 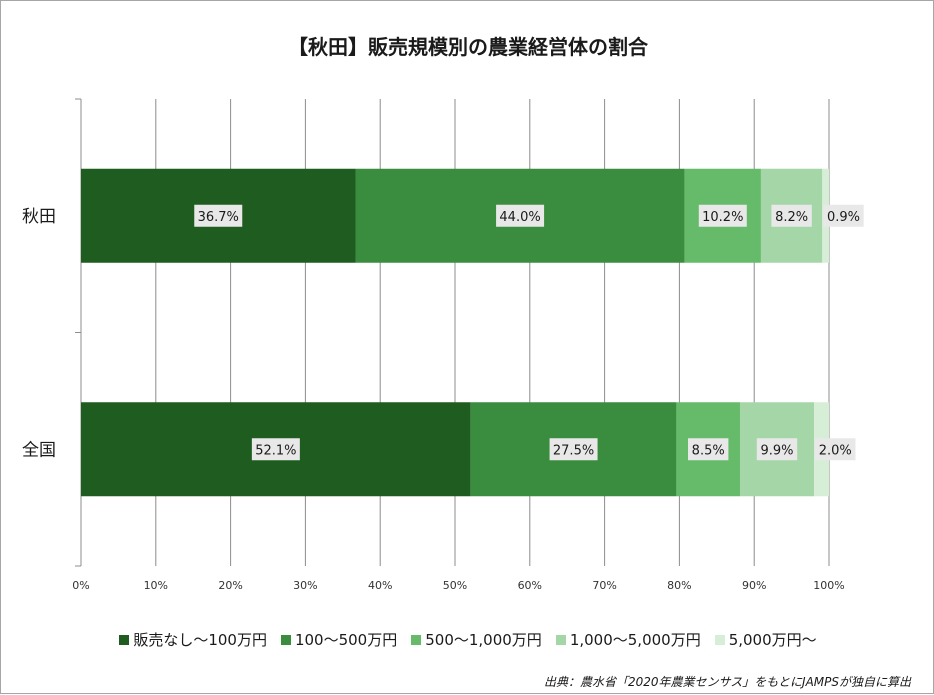 I want to click on legend-item: 100〜500万円, so click(x=339, y=639).